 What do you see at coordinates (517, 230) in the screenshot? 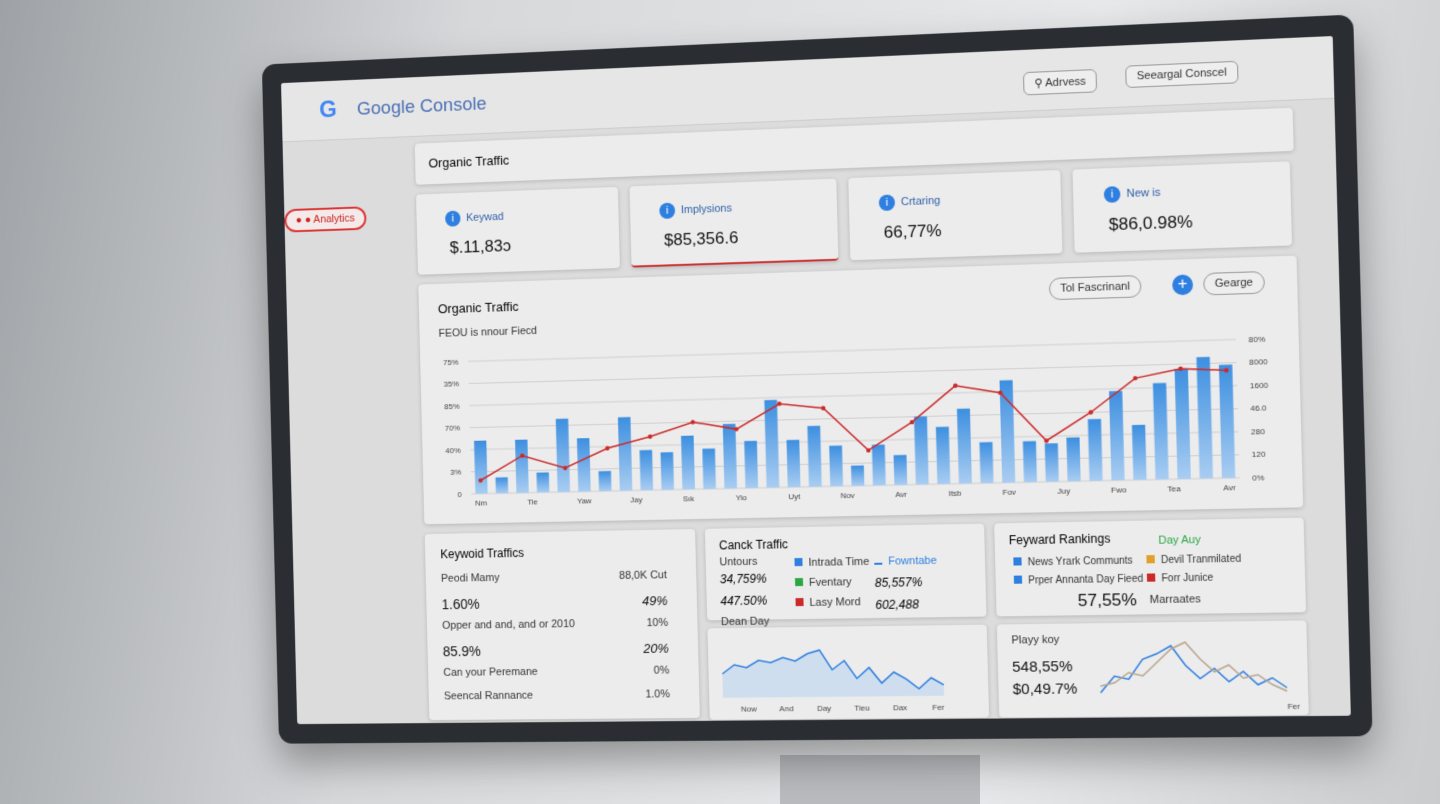
I see `kpi-card: i Keywad $.11,83ɔ` at bounding box center [517, 230].